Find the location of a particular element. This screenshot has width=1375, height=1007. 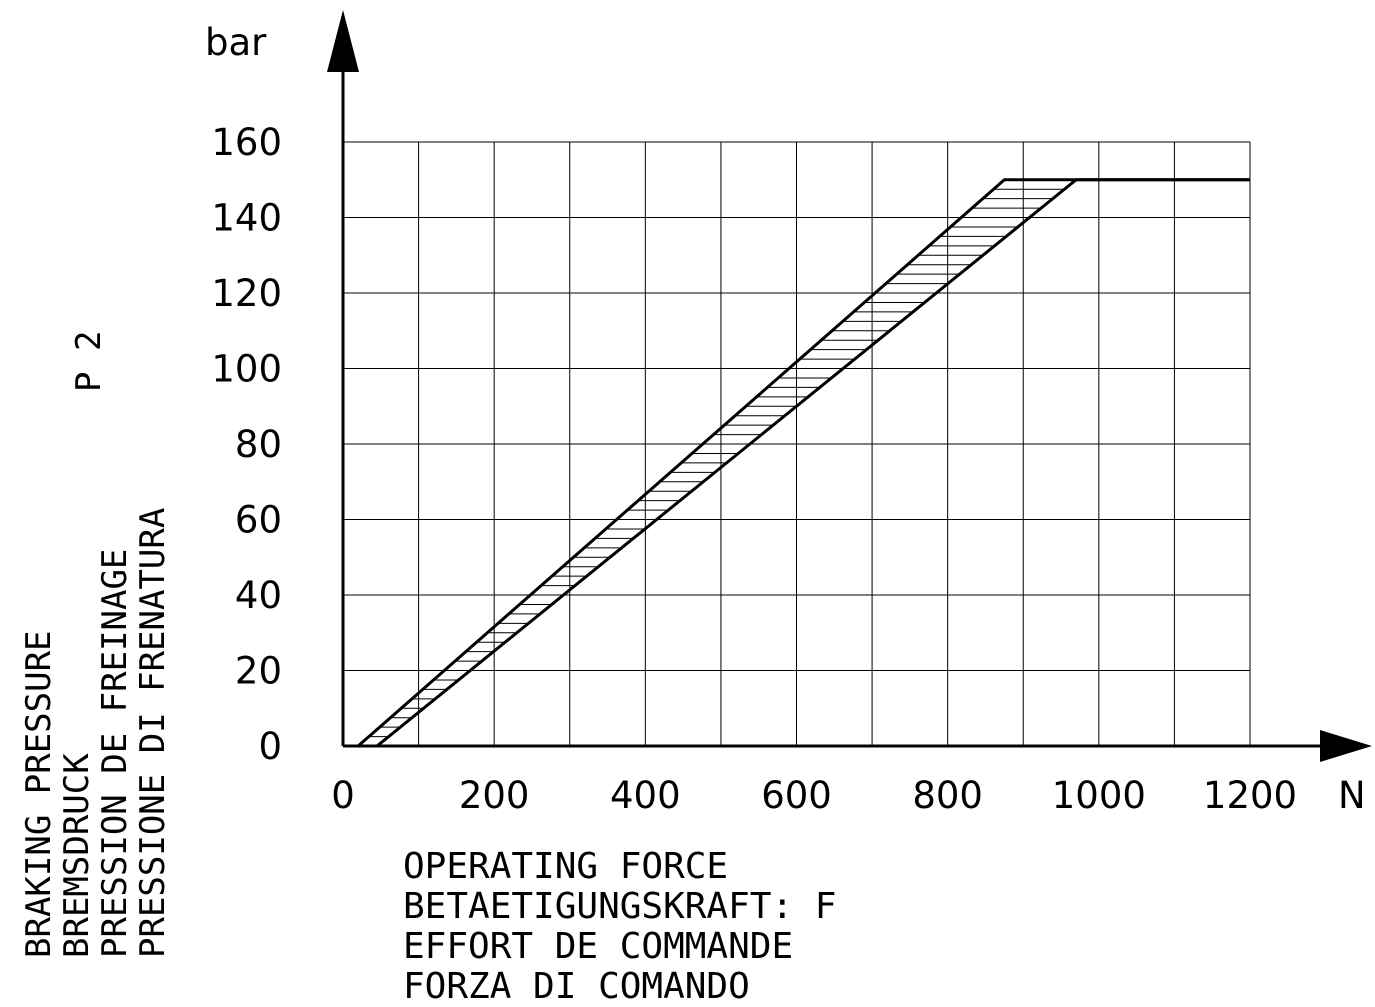

x-tick-label: 800 is located at coordinates (947, 795).